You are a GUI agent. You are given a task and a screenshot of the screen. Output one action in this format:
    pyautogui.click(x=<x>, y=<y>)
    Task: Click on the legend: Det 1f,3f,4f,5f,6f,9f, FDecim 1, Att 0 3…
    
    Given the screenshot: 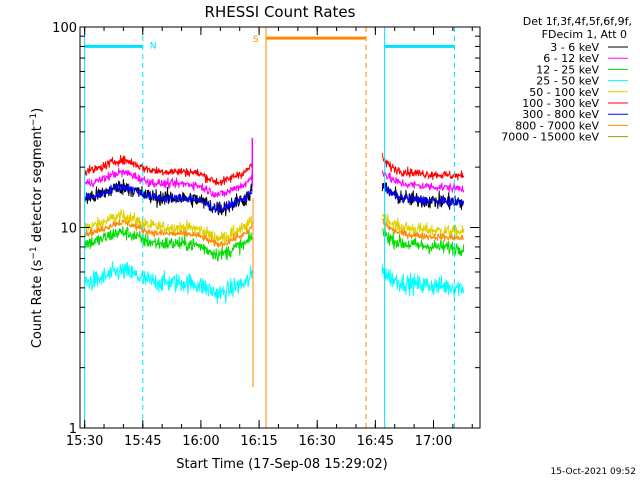 What is the action you would take?
    pyautogui.click(x=566, y=79)
    